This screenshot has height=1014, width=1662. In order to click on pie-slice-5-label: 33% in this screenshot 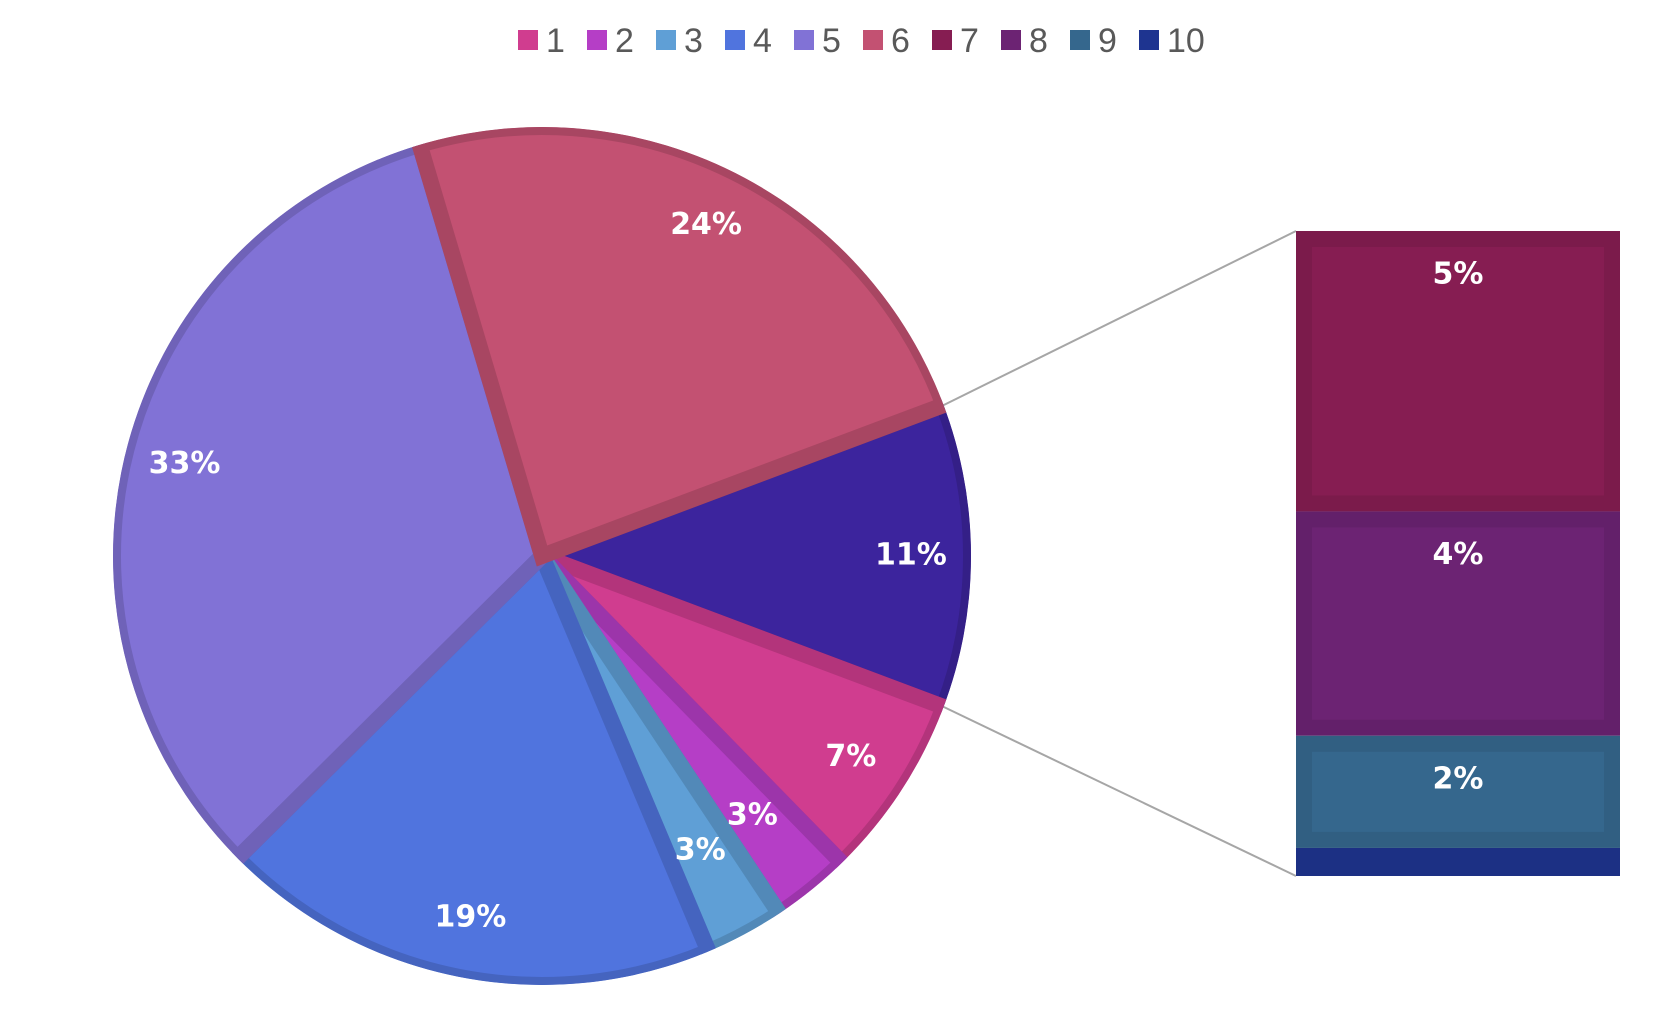, I will do `click(185, 463)`.